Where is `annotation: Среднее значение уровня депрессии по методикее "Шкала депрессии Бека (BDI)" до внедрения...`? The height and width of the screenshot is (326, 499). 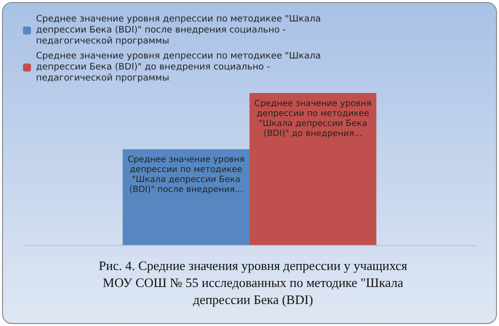 annotation: Среднее значение уровня депрессии по методикее "Шкала депрессии Бека (BDI)" до внедрения... is located at coordinates (312, 119).